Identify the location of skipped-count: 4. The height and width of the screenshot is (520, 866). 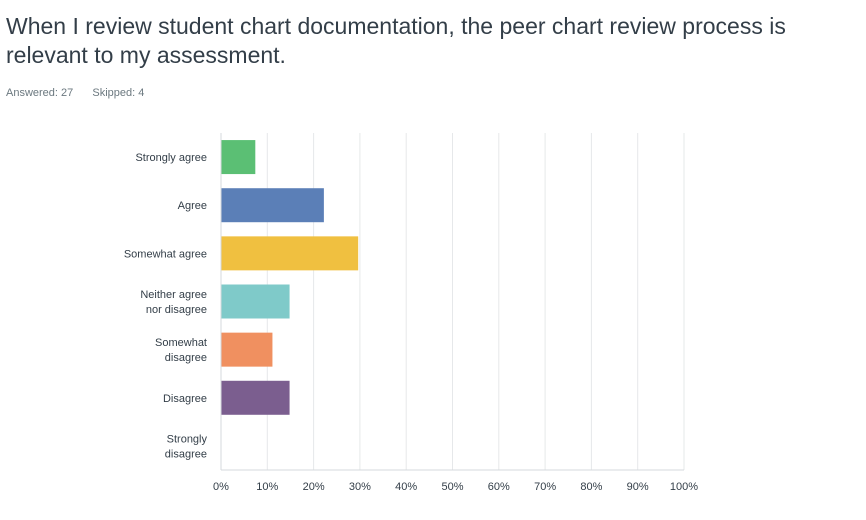
(141, 93).